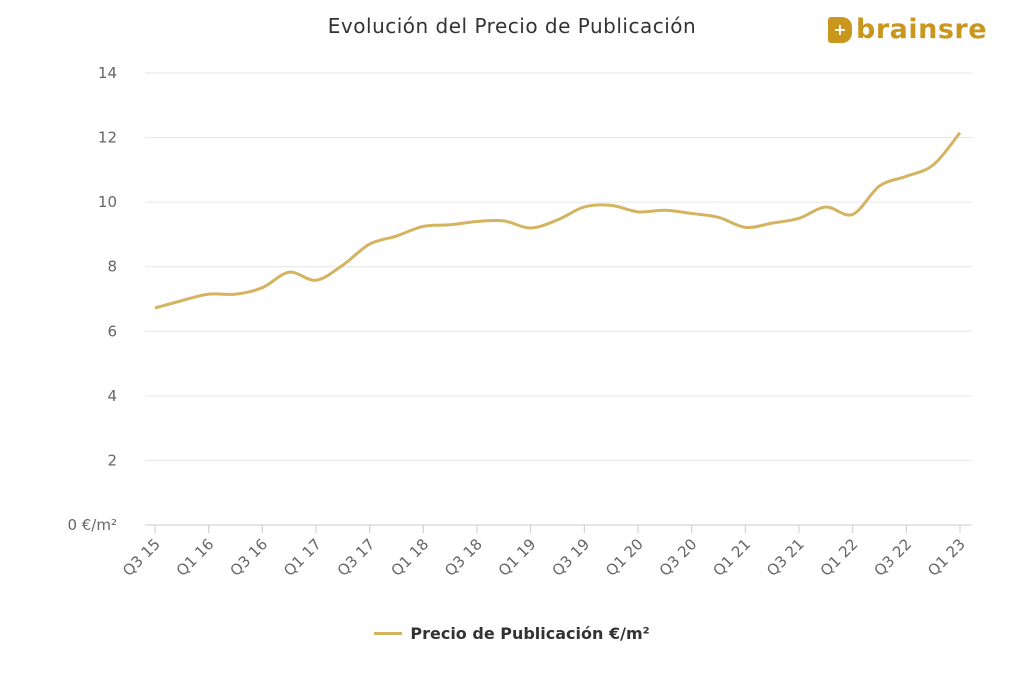 The width and height of the screenshot is (1024, 683). Describe the element at coordinates (839, 557) in the screenshot. I see `x-tick-label: Q1 22` at that location.